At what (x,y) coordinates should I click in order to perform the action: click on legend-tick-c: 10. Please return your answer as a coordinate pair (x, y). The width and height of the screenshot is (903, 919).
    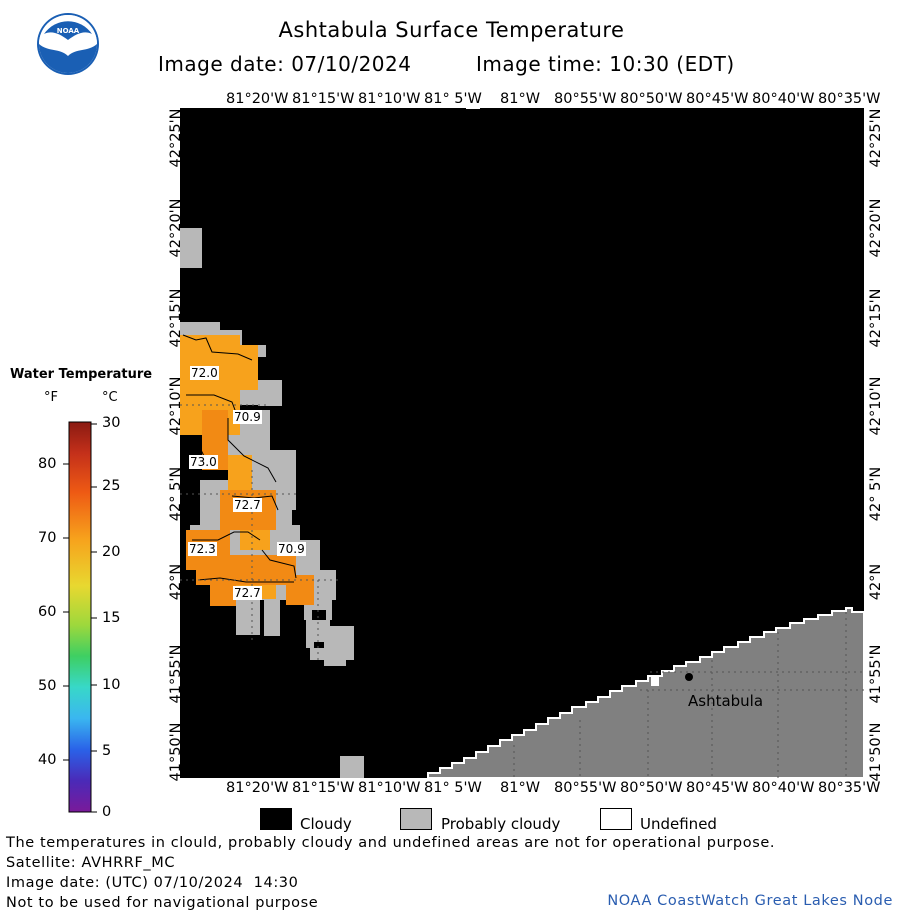
    Looking at the image, I should click on (111, 685).